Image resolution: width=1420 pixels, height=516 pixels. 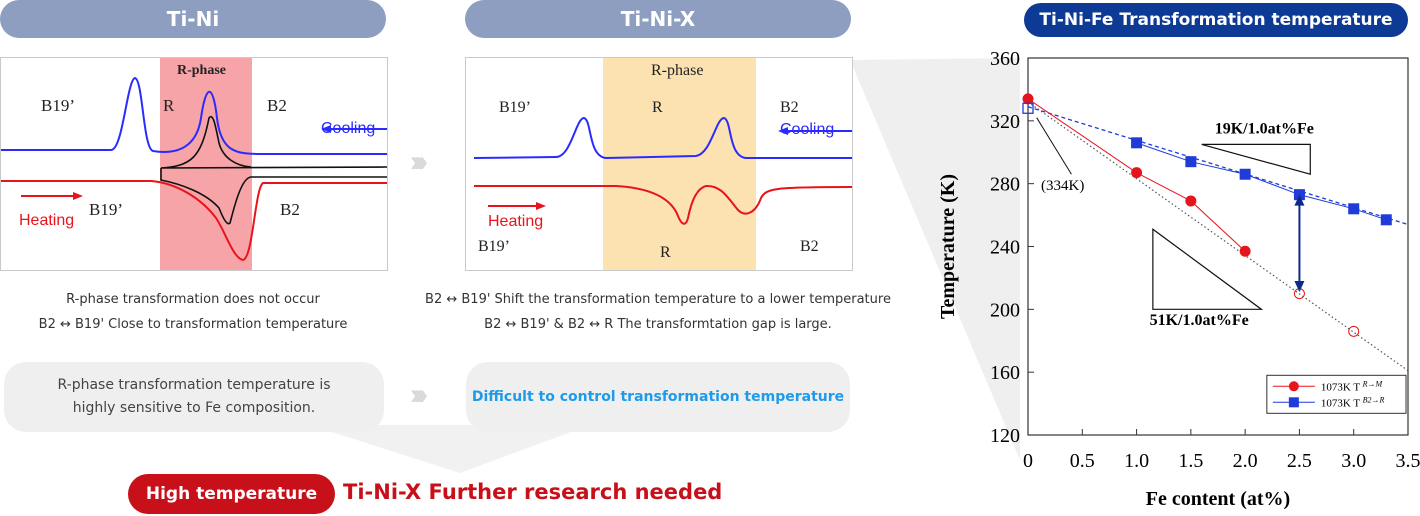 I want to click on tinix-label-b19-top: B19’, so click(x=515, y=107).